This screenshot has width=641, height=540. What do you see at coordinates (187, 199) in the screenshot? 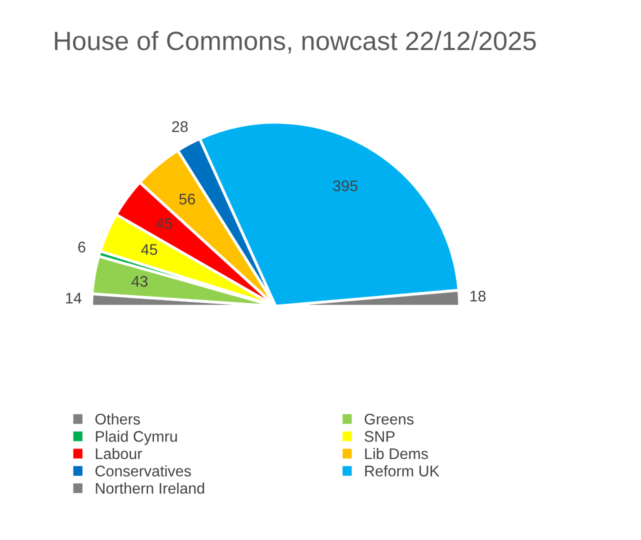
I see `data-label: 56` at bounding box center [187, 199].